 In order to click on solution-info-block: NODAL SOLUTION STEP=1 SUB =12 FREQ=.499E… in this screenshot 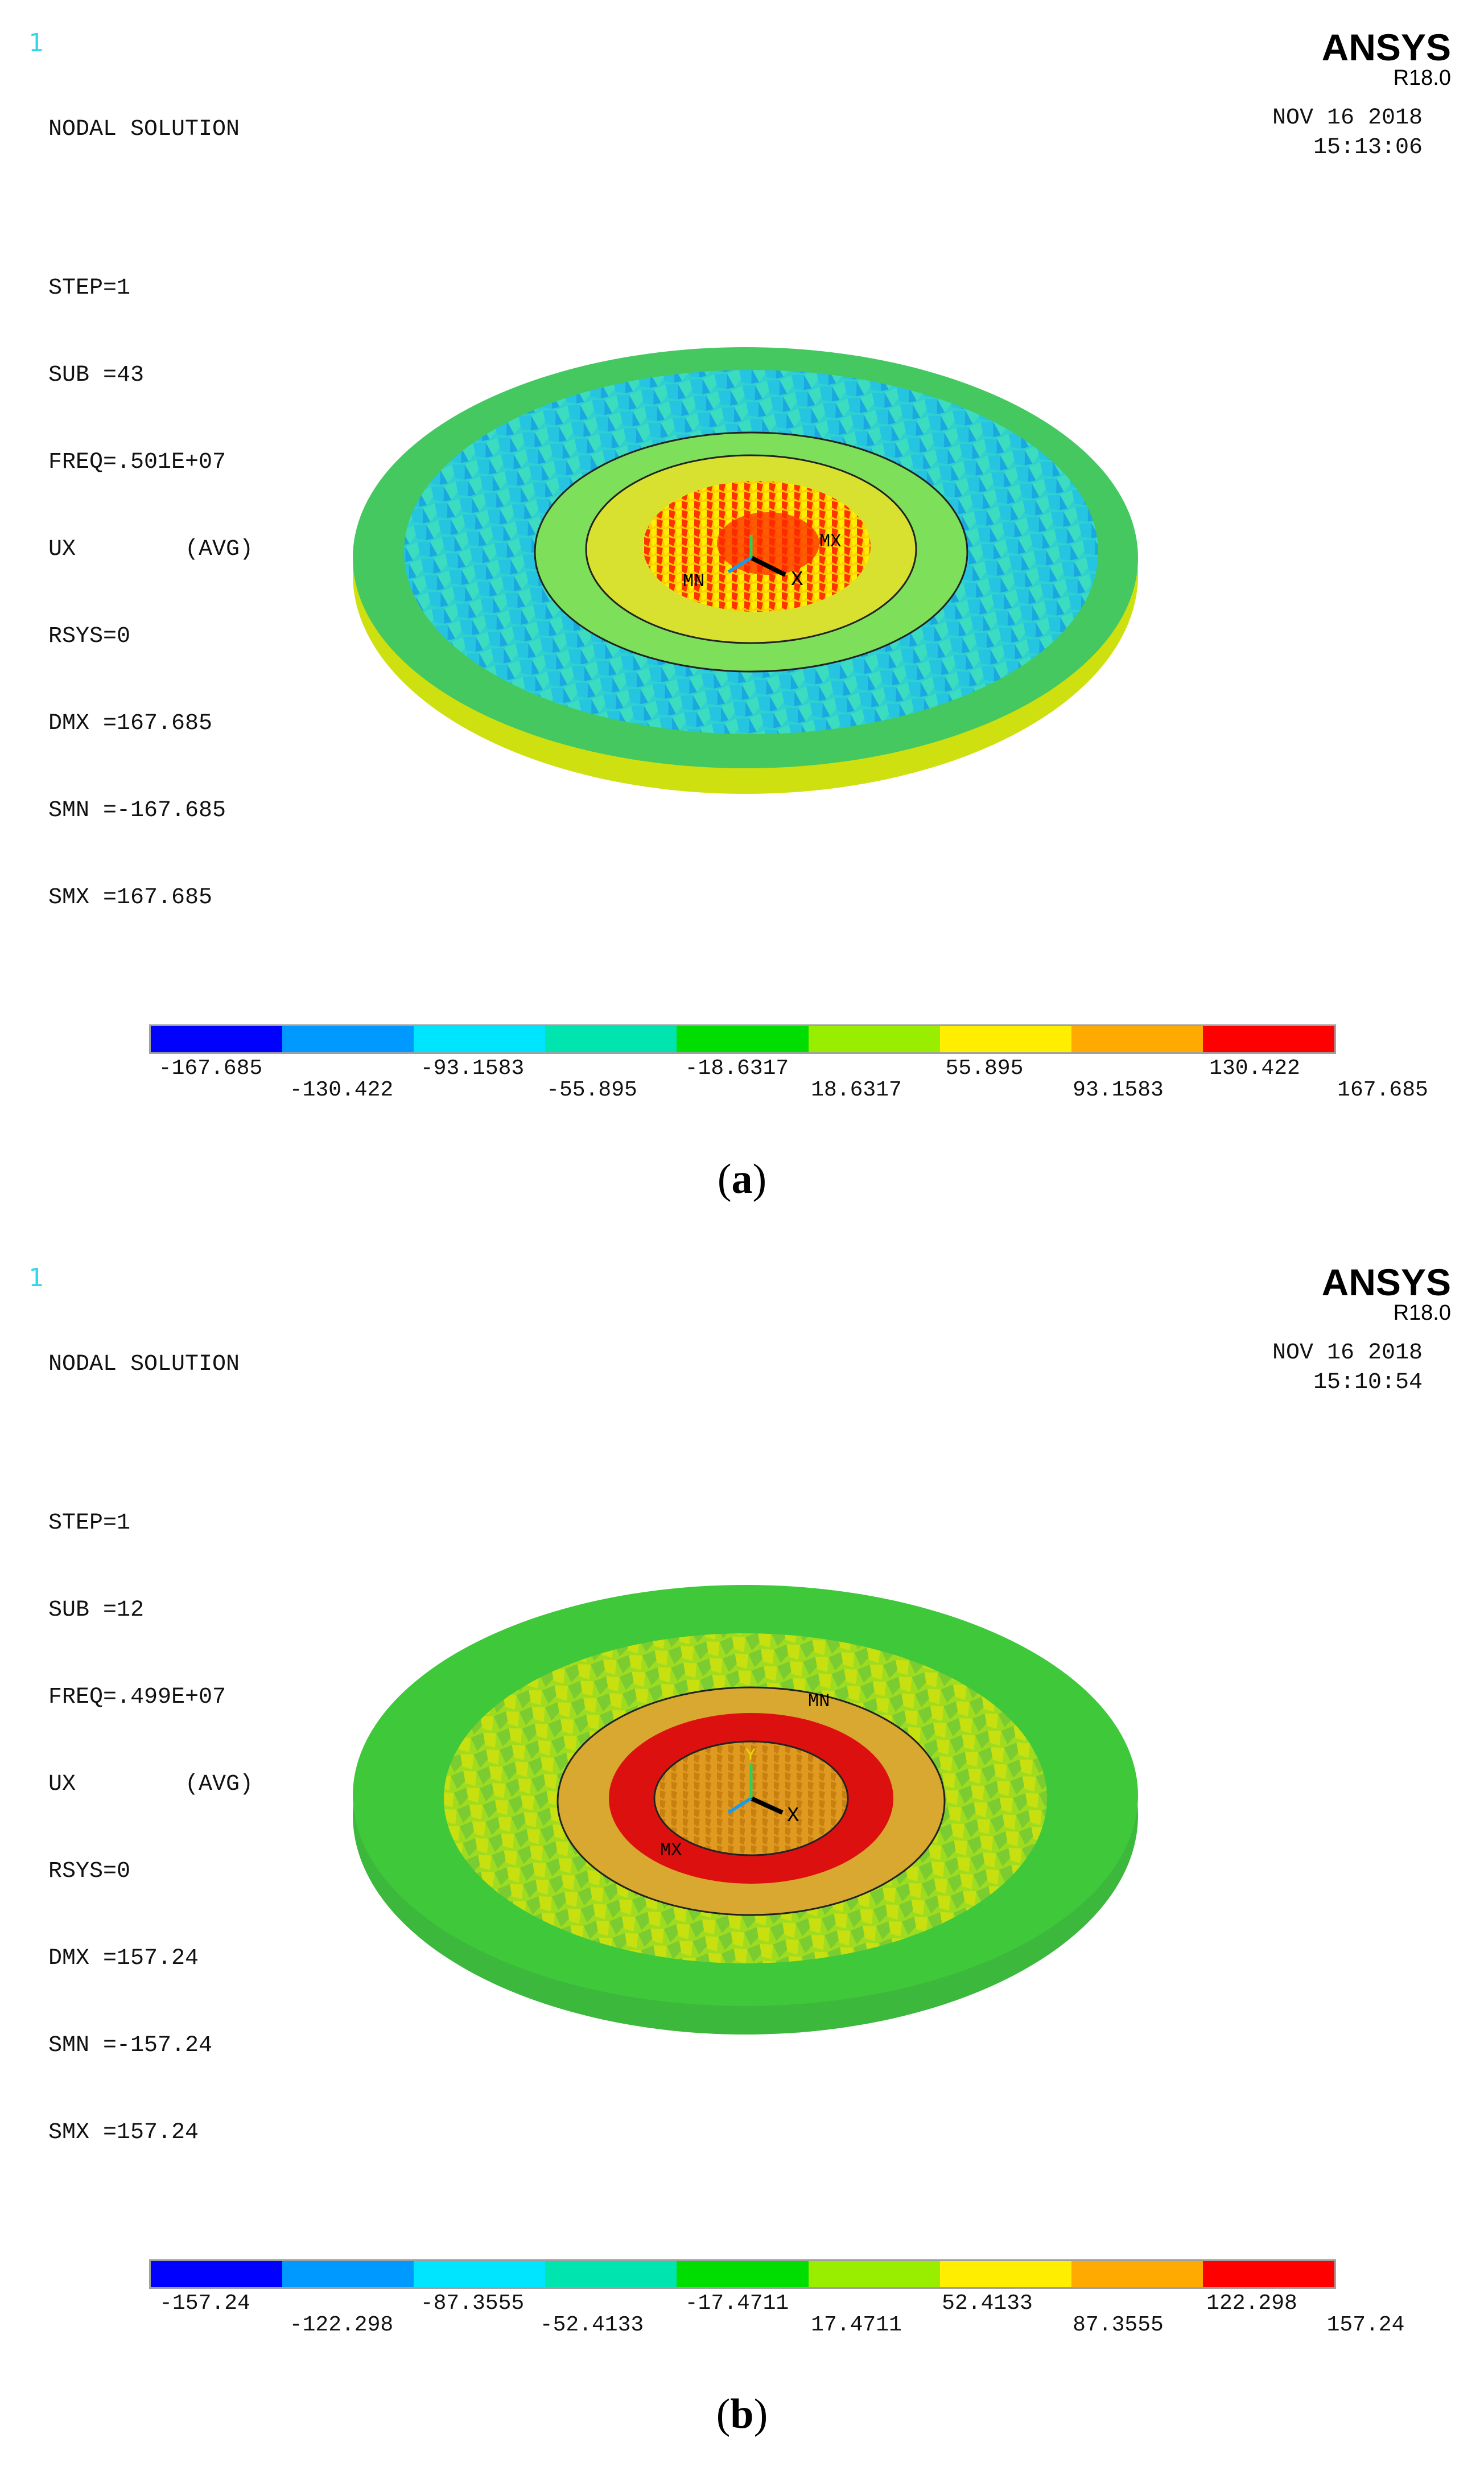, I will do `click(150, 1748)`.